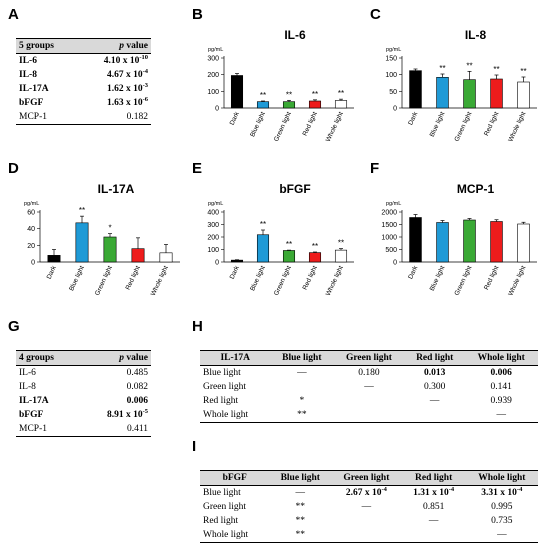 The image size is (550, 550). Describe the element at coordinates (137, 373) in the screenshot. I see `table-g-row-value: 0.485` at that location.